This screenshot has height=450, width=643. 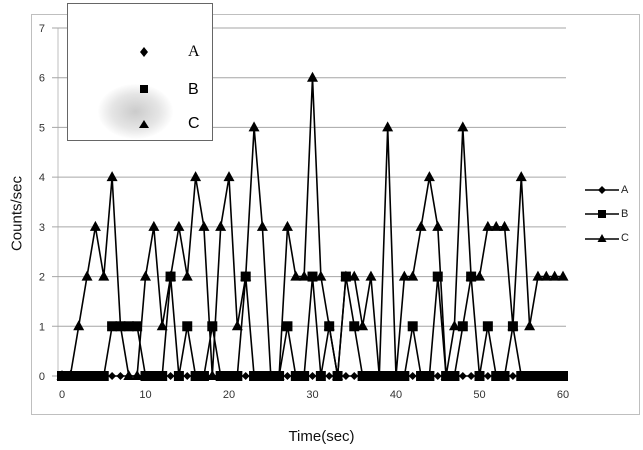 What do you see at coordinates (42, 228) in the screenshot?
I see `y-tick-label: 3` at bounding box center [42, 228].